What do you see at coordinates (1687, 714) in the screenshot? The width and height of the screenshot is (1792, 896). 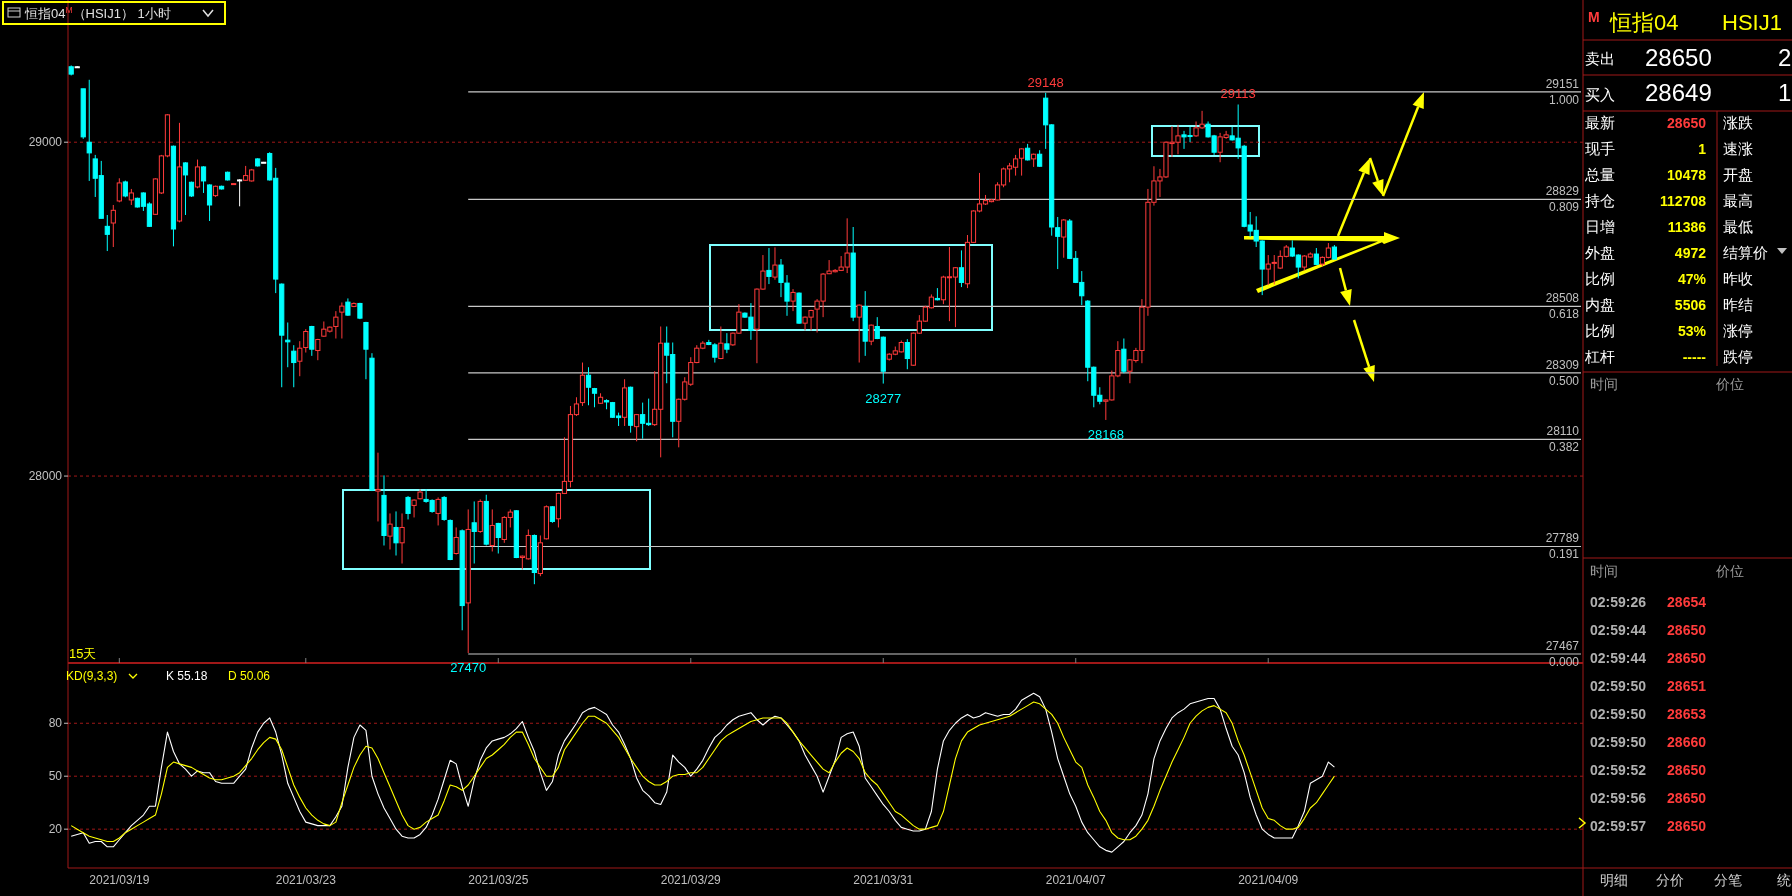 I see `text: 28653` at bounding box center [1687, 714].